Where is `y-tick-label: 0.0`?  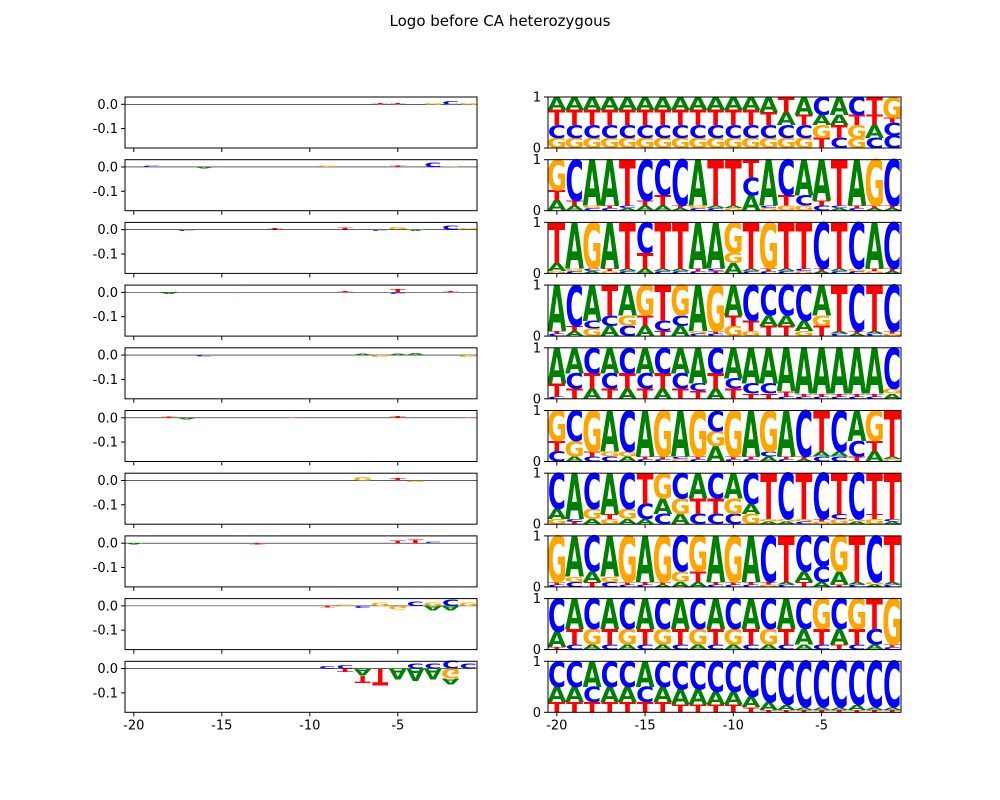
y-tick-label: 0.0 is located at coordinates (107, 669).